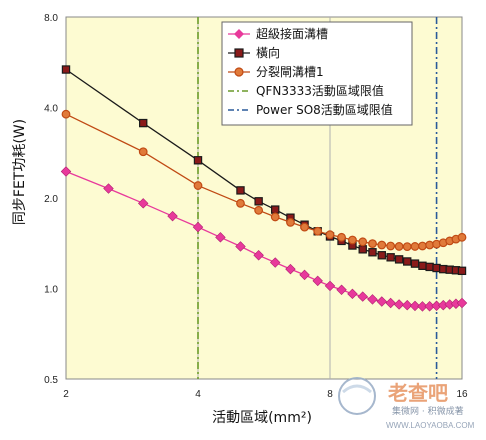  I want to click on watermark-brand: 老查吧, so click(418, 393).